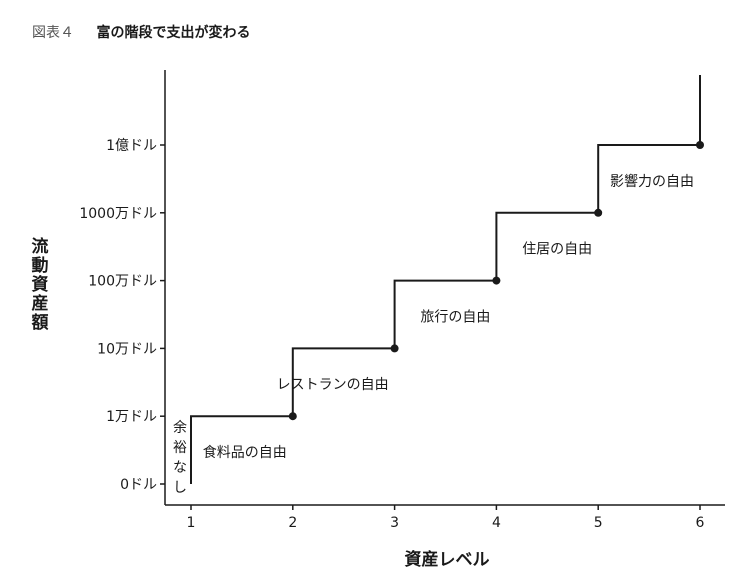 This screenshot has height=584, width=750. What do you see at coordinates (40, 284) in the screenshot?
I see `y-axis-title: 流動資産額` at bounding box center [40, 284].